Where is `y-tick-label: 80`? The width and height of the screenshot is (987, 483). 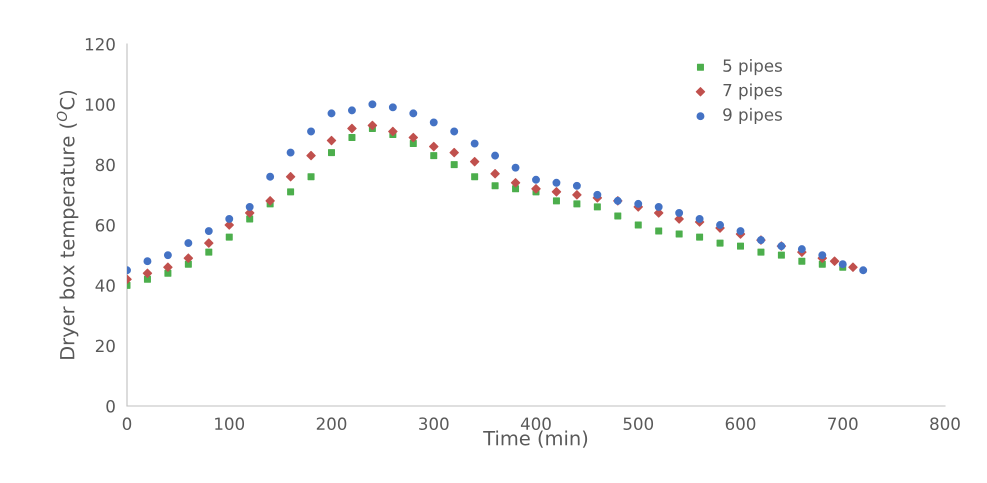
y-tick-label: 80 is located at coordinates (105, 165).